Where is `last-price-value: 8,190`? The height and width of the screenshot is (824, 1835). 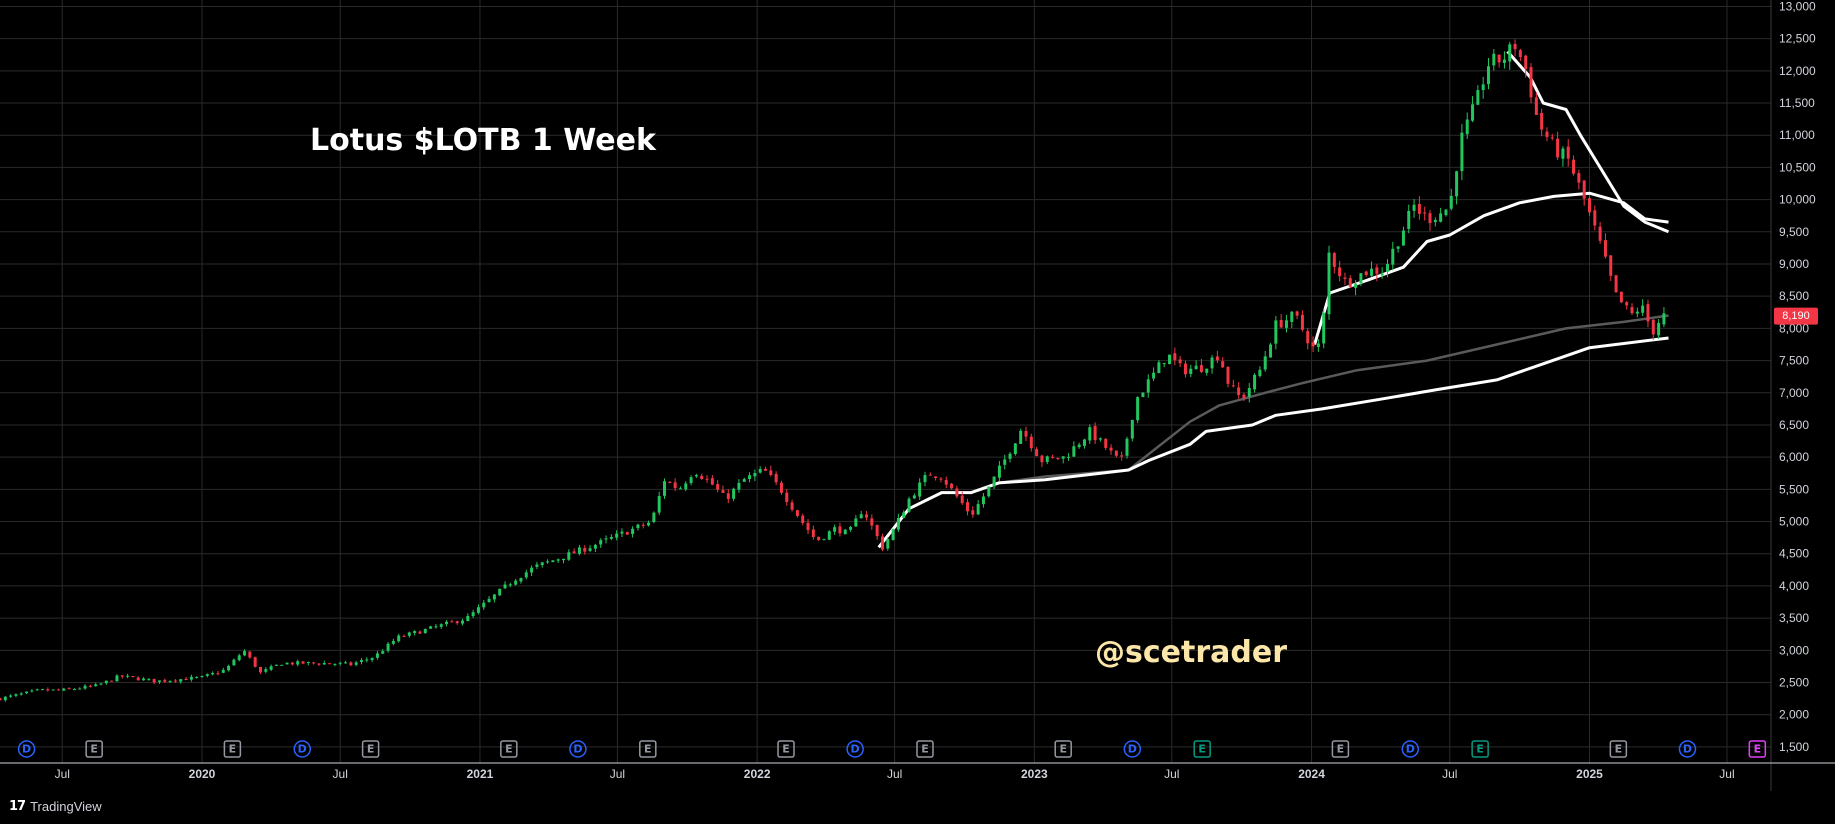 last-price-value: 8,190 is located at coordinates (1796, 316).